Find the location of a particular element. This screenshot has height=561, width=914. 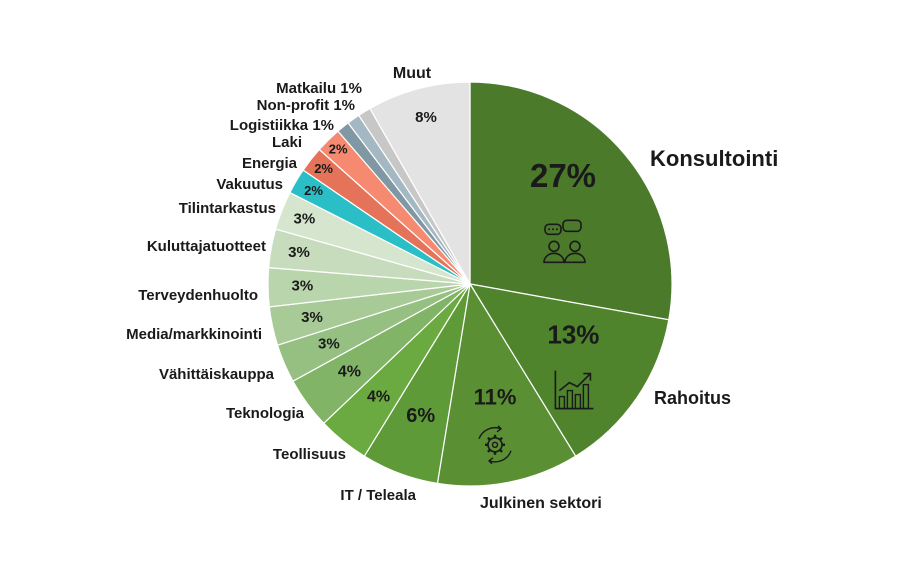

pct-label-teknologia: 4% is located at coordinates (349, 372).